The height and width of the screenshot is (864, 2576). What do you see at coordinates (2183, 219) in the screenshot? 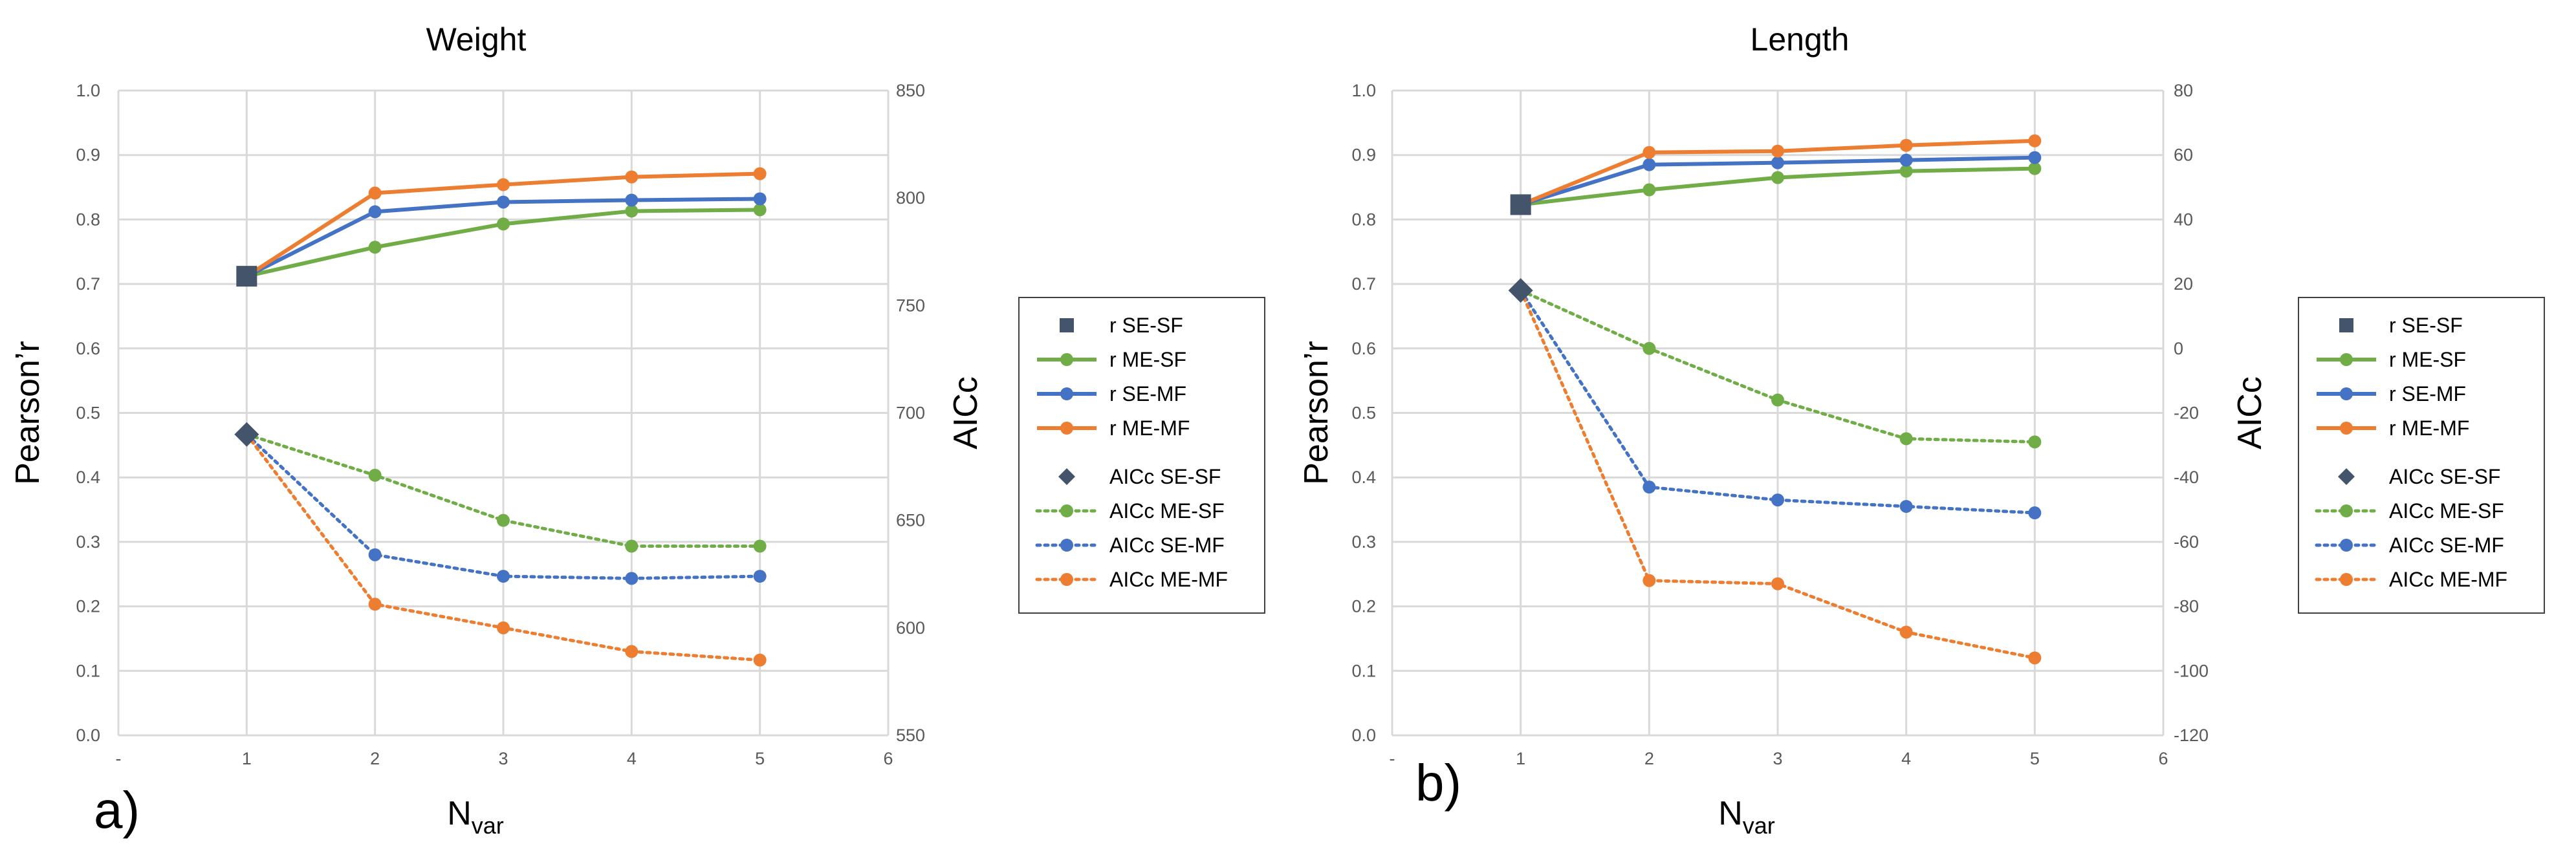
I see `y2-tick-label: 40` at bounding box center [2183, 219].